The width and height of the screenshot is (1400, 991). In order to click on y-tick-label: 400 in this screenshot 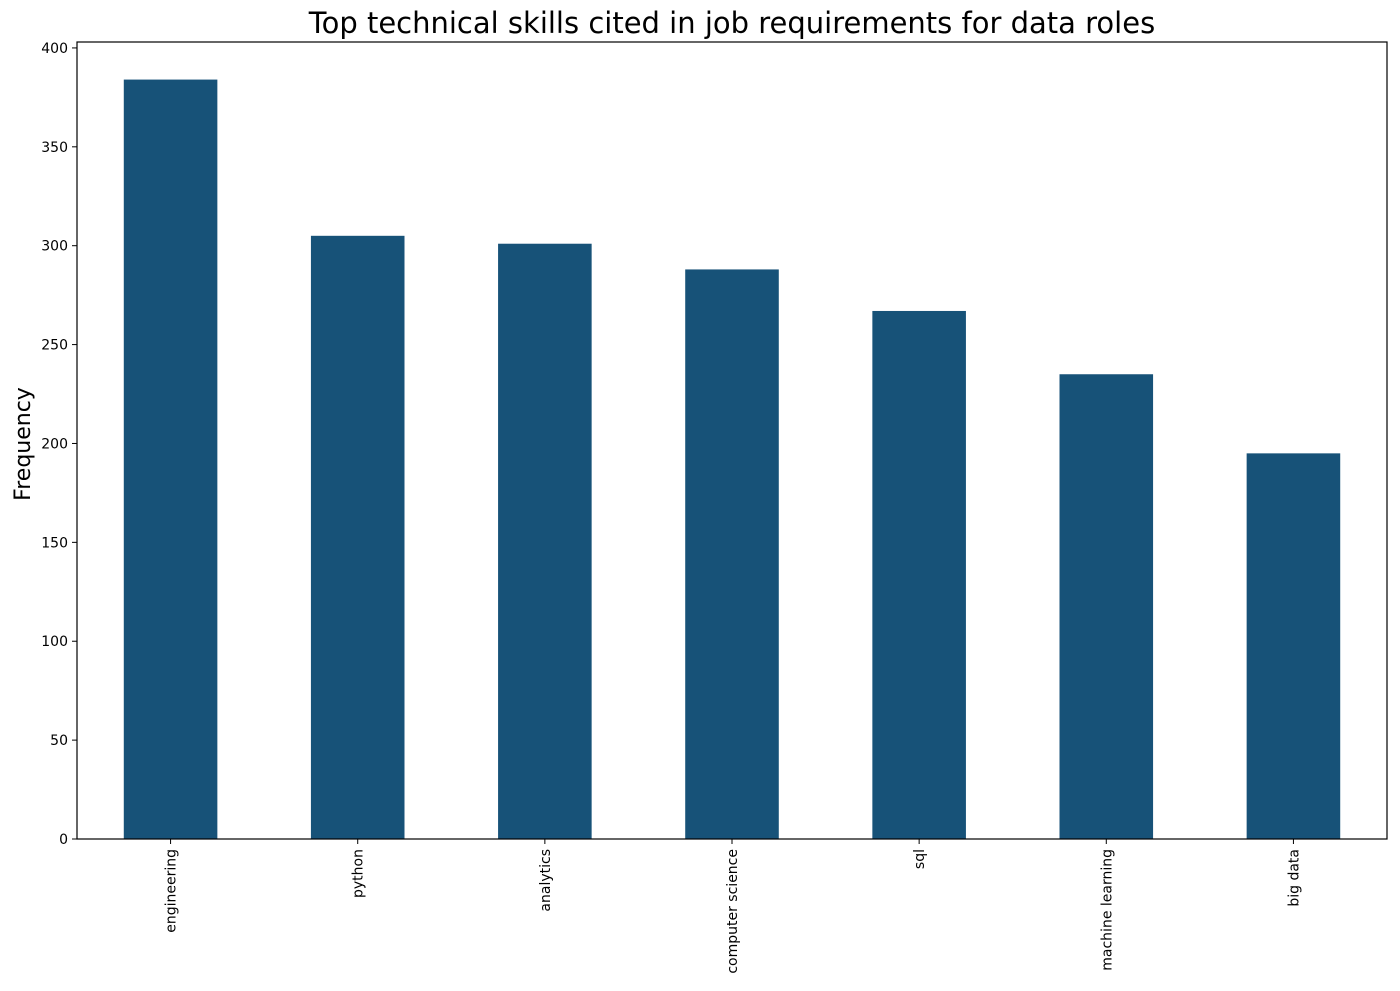, I will do `click(54, 49)`.